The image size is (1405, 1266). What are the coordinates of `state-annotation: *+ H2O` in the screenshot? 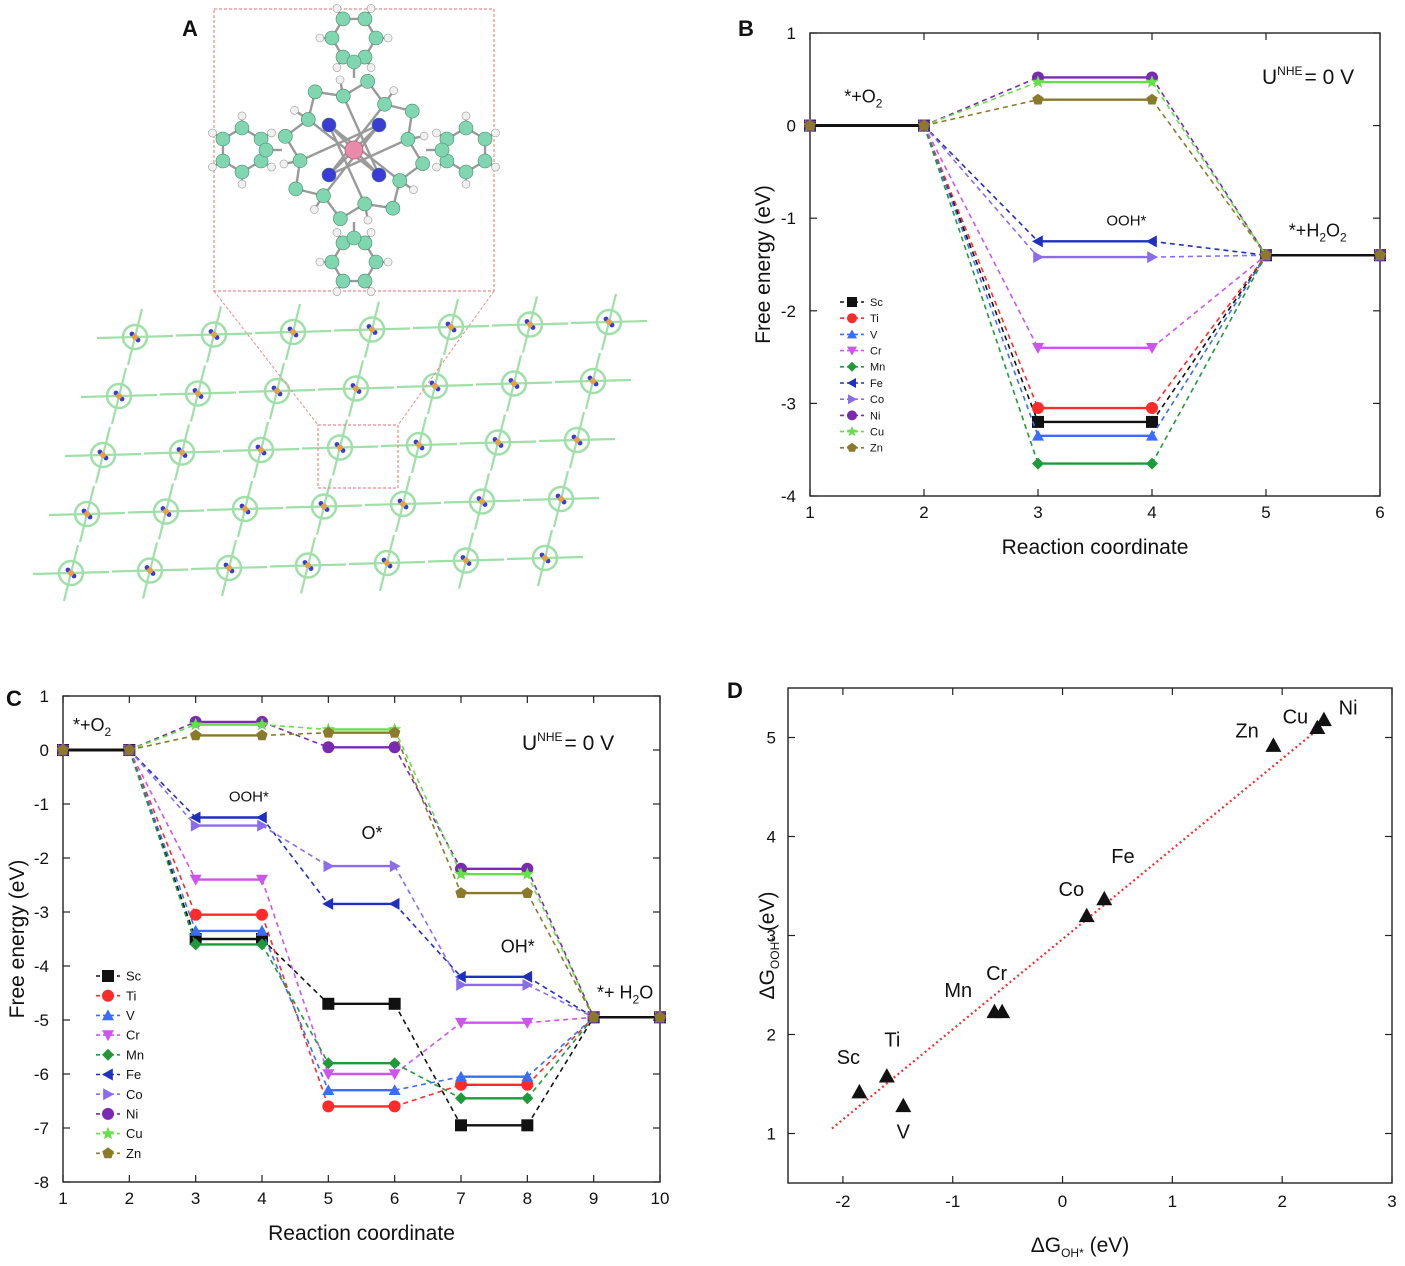 It's located at (625, 994).